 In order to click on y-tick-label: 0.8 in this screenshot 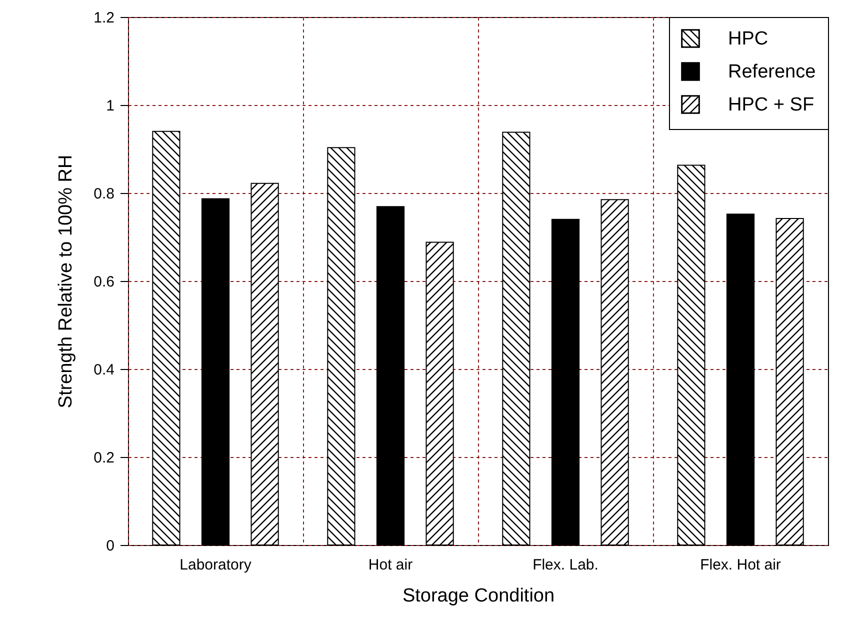, I will do `click(104, 194)`.